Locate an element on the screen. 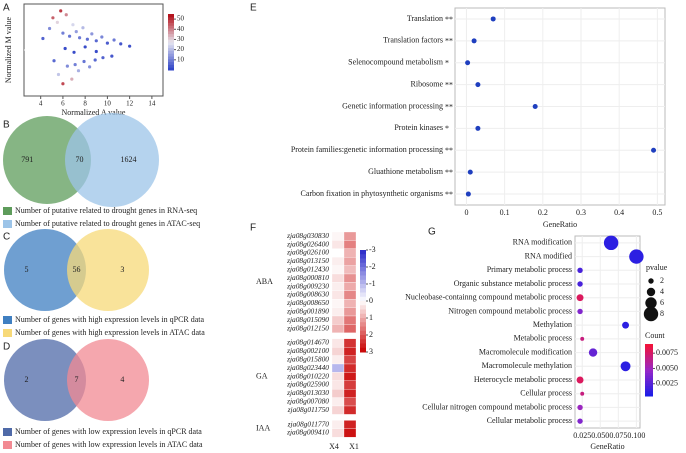 This screenshot has height=453, width=686. category-label: Ribosome is located at coordinates (427, 83).